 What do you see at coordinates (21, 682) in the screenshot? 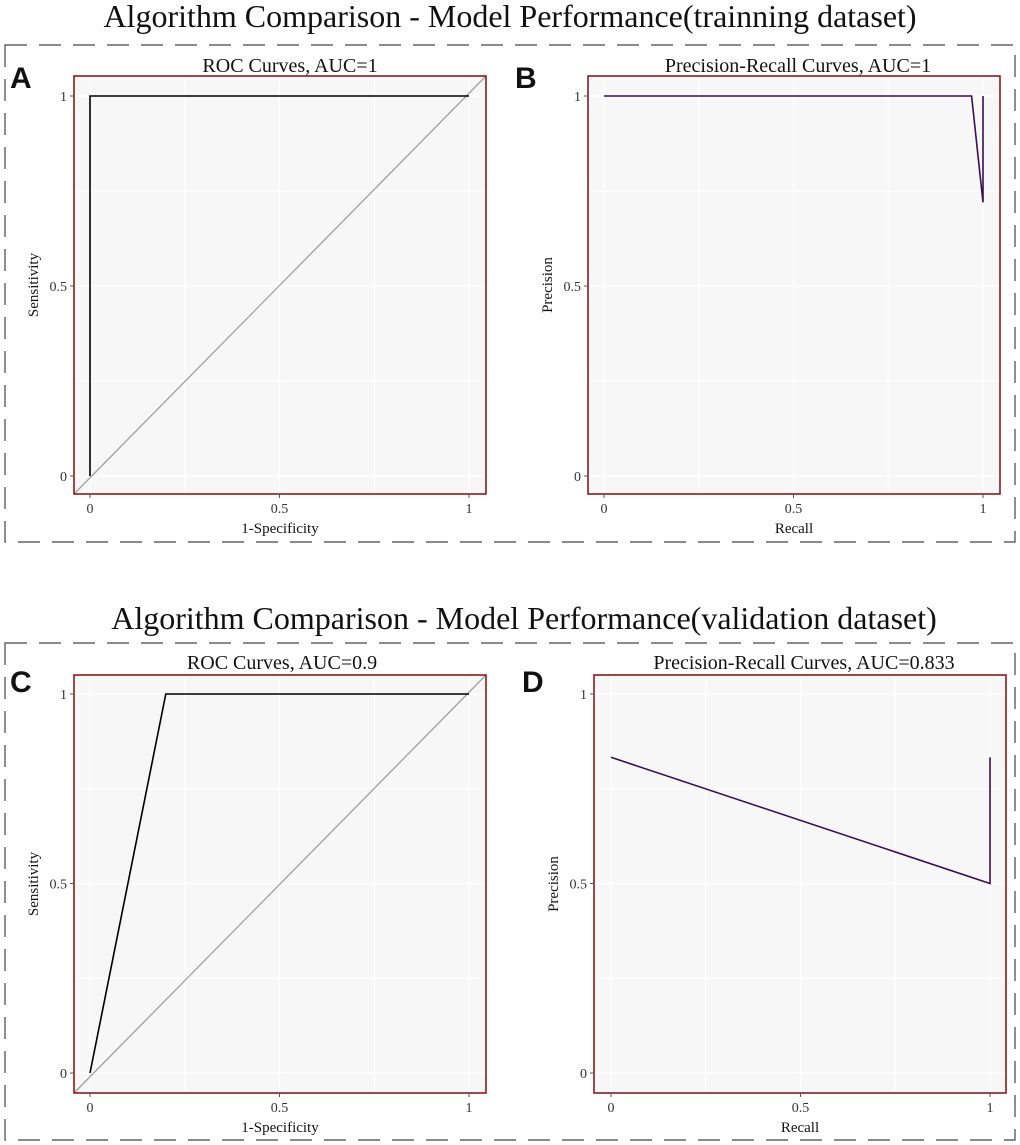
I see `panel-letter: C` at bounding box center [21, 682].